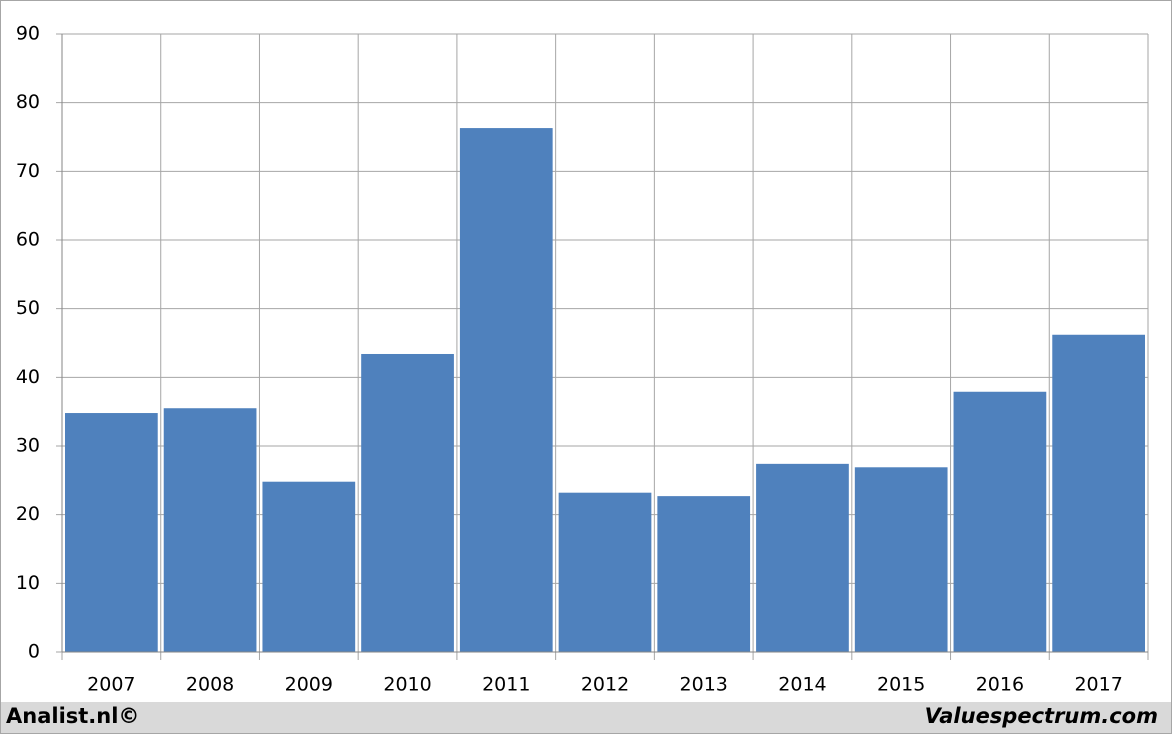 This screenshot has width=1172, height=734. Describe the element at coordinates (72, 716) in the screenshot. I see `footer-left: Analist.nl©` at that location.